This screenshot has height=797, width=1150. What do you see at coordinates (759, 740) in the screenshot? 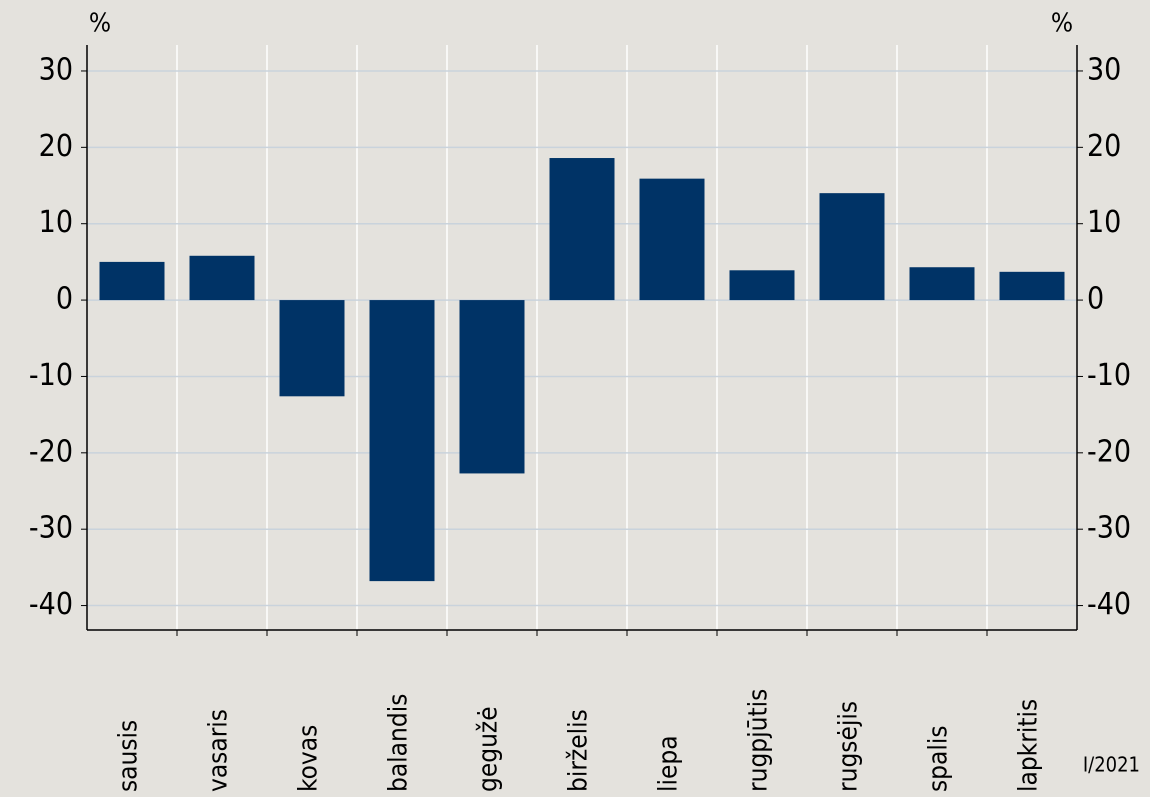
I see `x-tick-label: rugpjūtis` at bounding box center [759, 740].